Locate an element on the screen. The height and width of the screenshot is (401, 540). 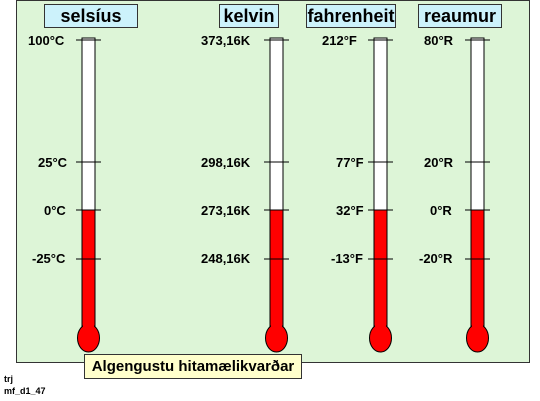
diagram-caption: Algengustu hitamælikvarðar is located at coordinates (193, 366).